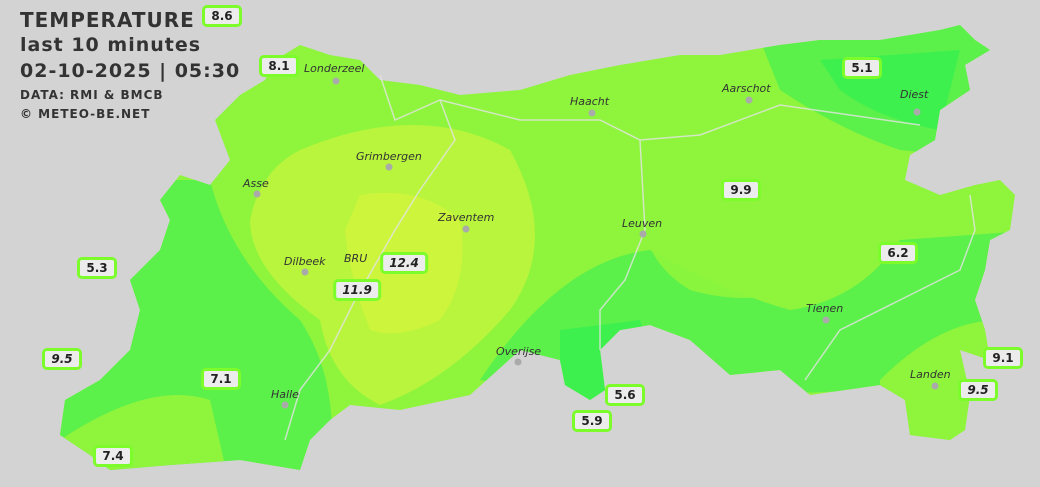  What do you see at coordinates (97, 268) in the screenshot?
I see `station-value: 5.3` at bounding box center [97, 268].